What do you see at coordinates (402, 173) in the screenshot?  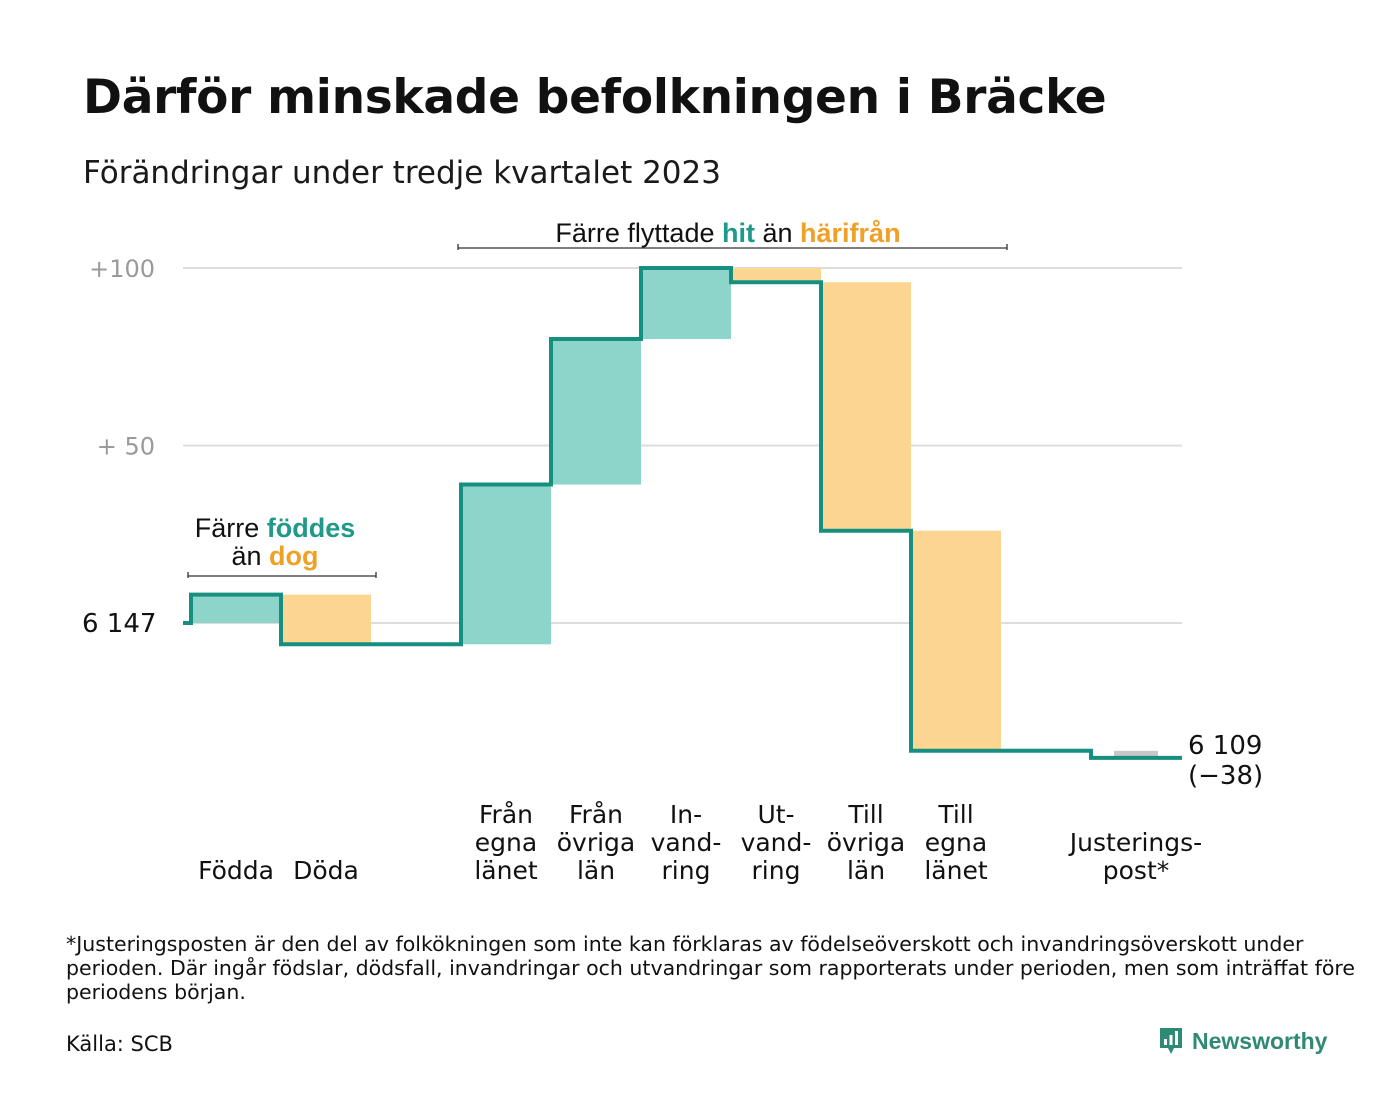 I see `chart-subtitle: Förändringar under tredje kvartalet 2023` at bounding box center [402, 173].